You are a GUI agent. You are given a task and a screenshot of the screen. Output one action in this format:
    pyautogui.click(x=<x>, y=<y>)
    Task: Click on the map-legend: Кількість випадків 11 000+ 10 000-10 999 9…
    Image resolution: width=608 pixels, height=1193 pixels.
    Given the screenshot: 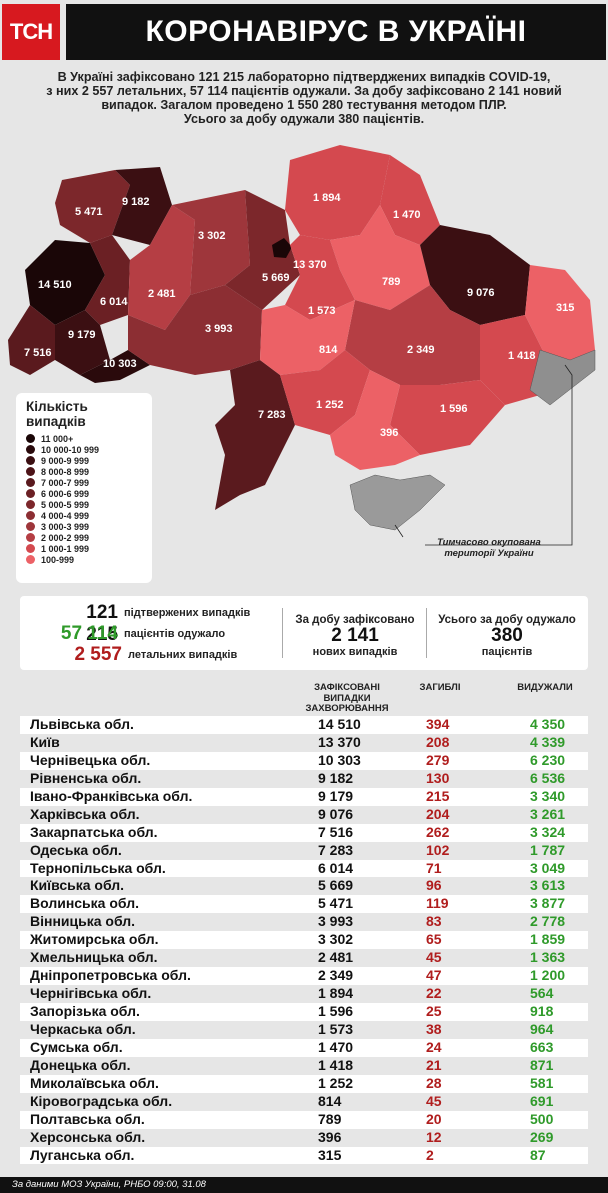 What is the action you would take?
    pyautogui.click(x=84, y=488)
    